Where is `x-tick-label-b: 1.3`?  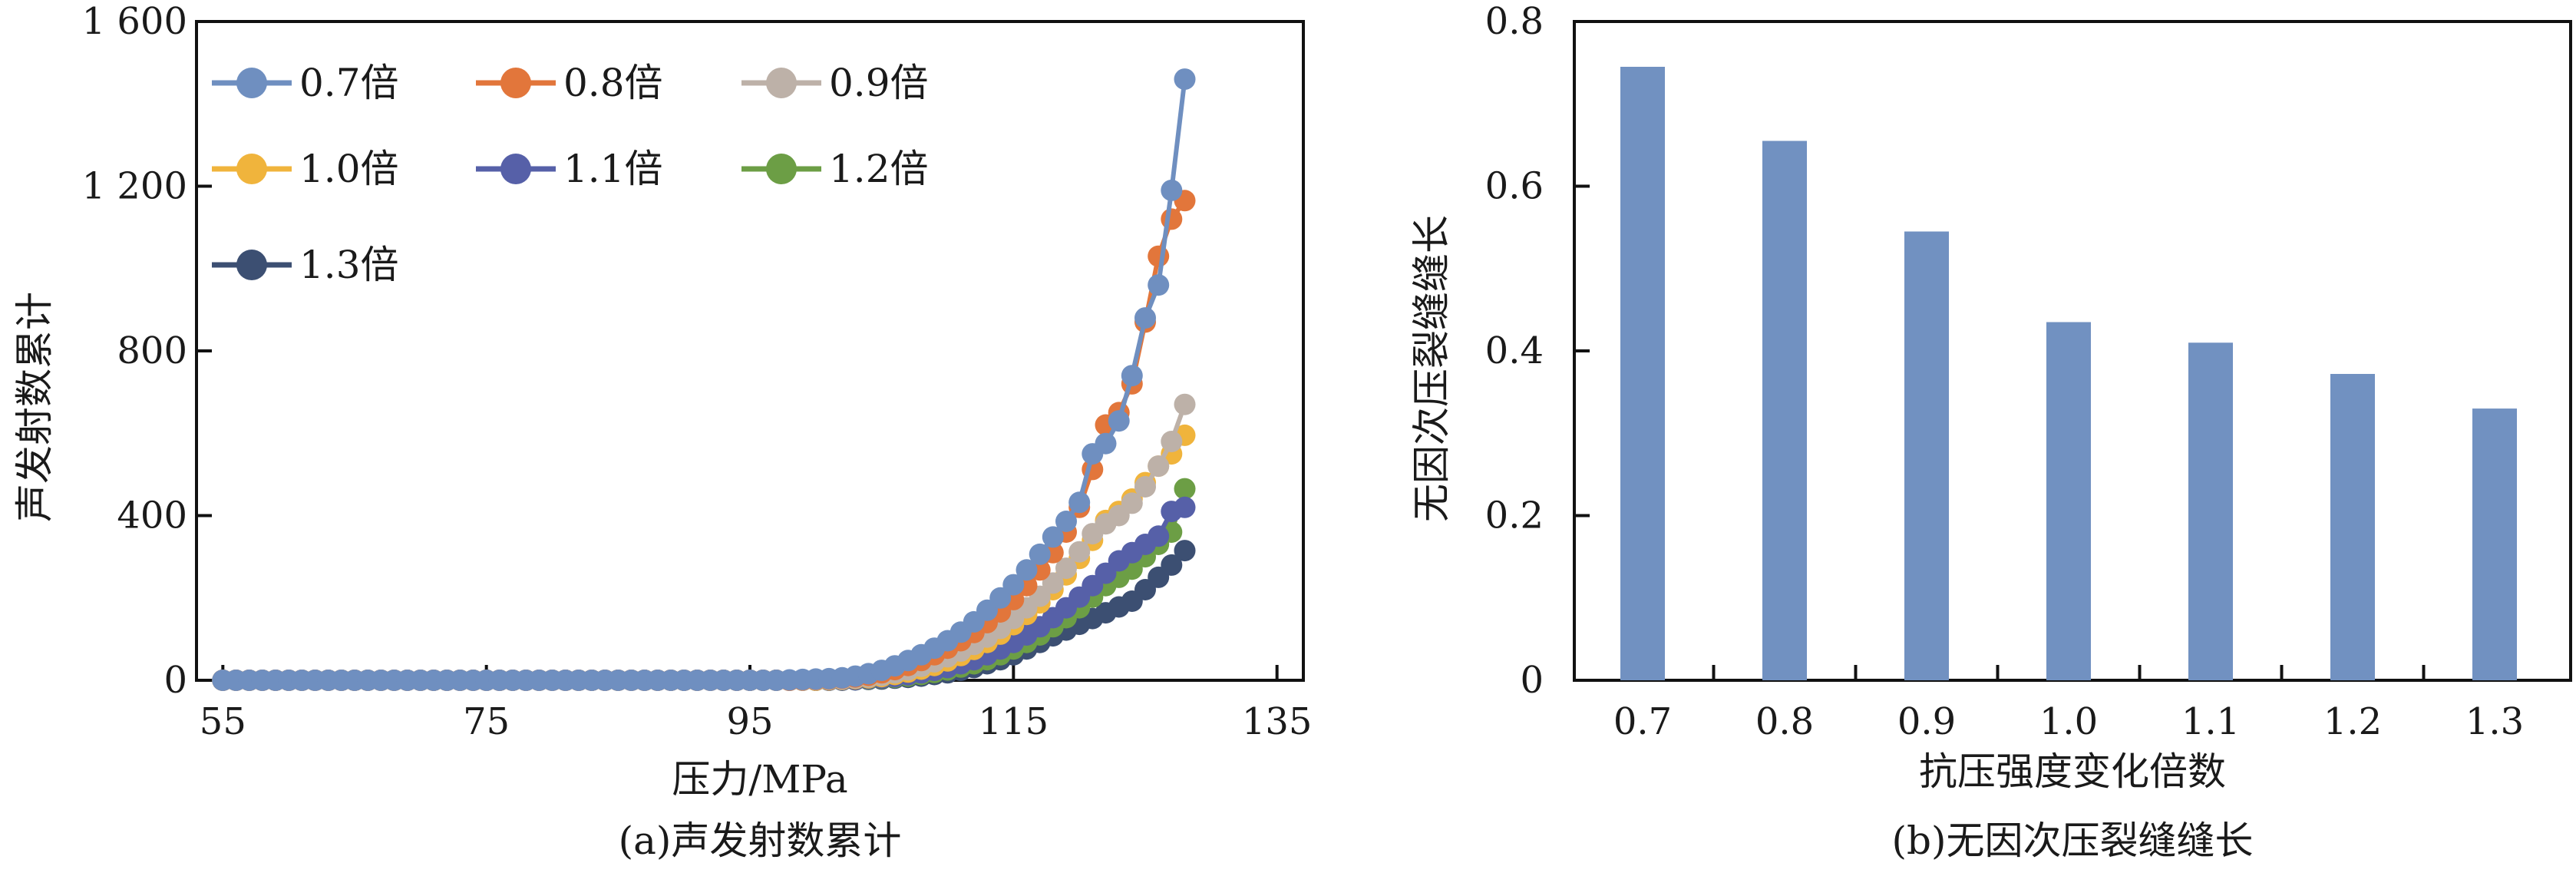
x-tick-label-b: 1.3 is located at coordinates (2494, 721).